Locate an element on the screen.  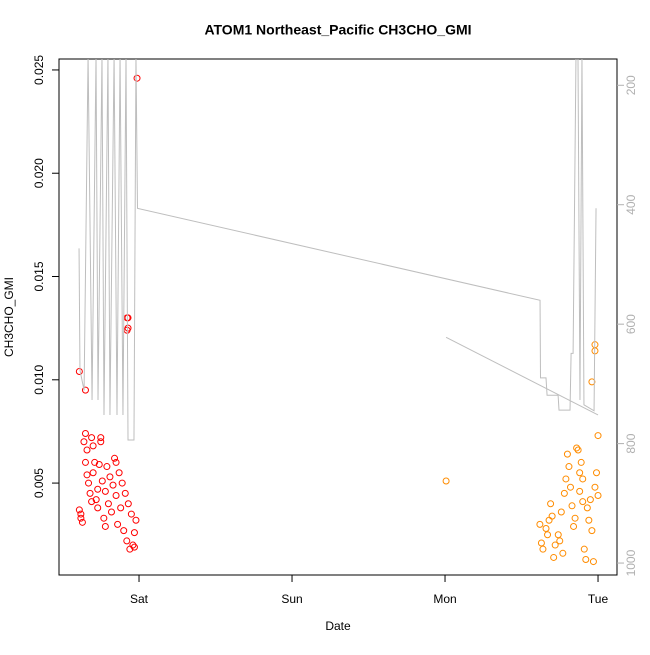
y-tick-label: 0.020 is located at coordinates (39, 173).